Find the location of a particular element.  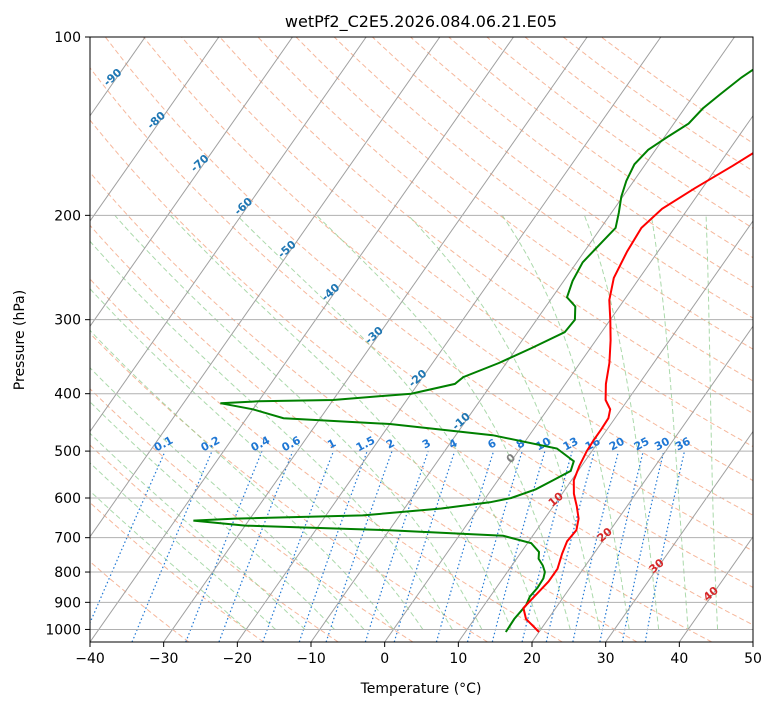

y-tick-label: 1000 is located at coordinates (63, 630).